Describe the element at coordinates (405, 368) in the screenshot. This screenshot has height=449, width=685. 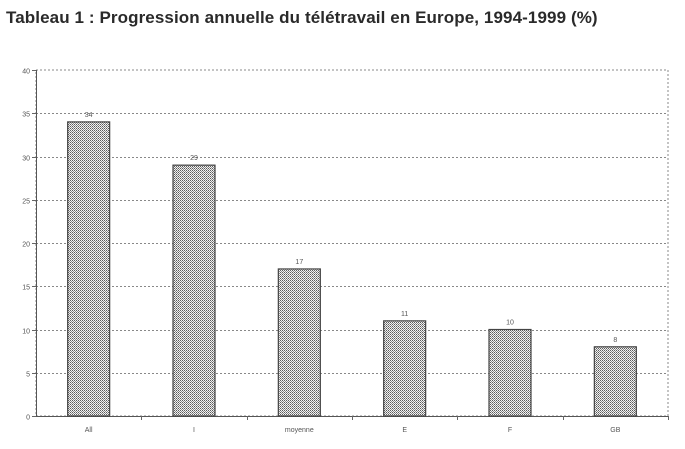
I see `bar-e` at that location.